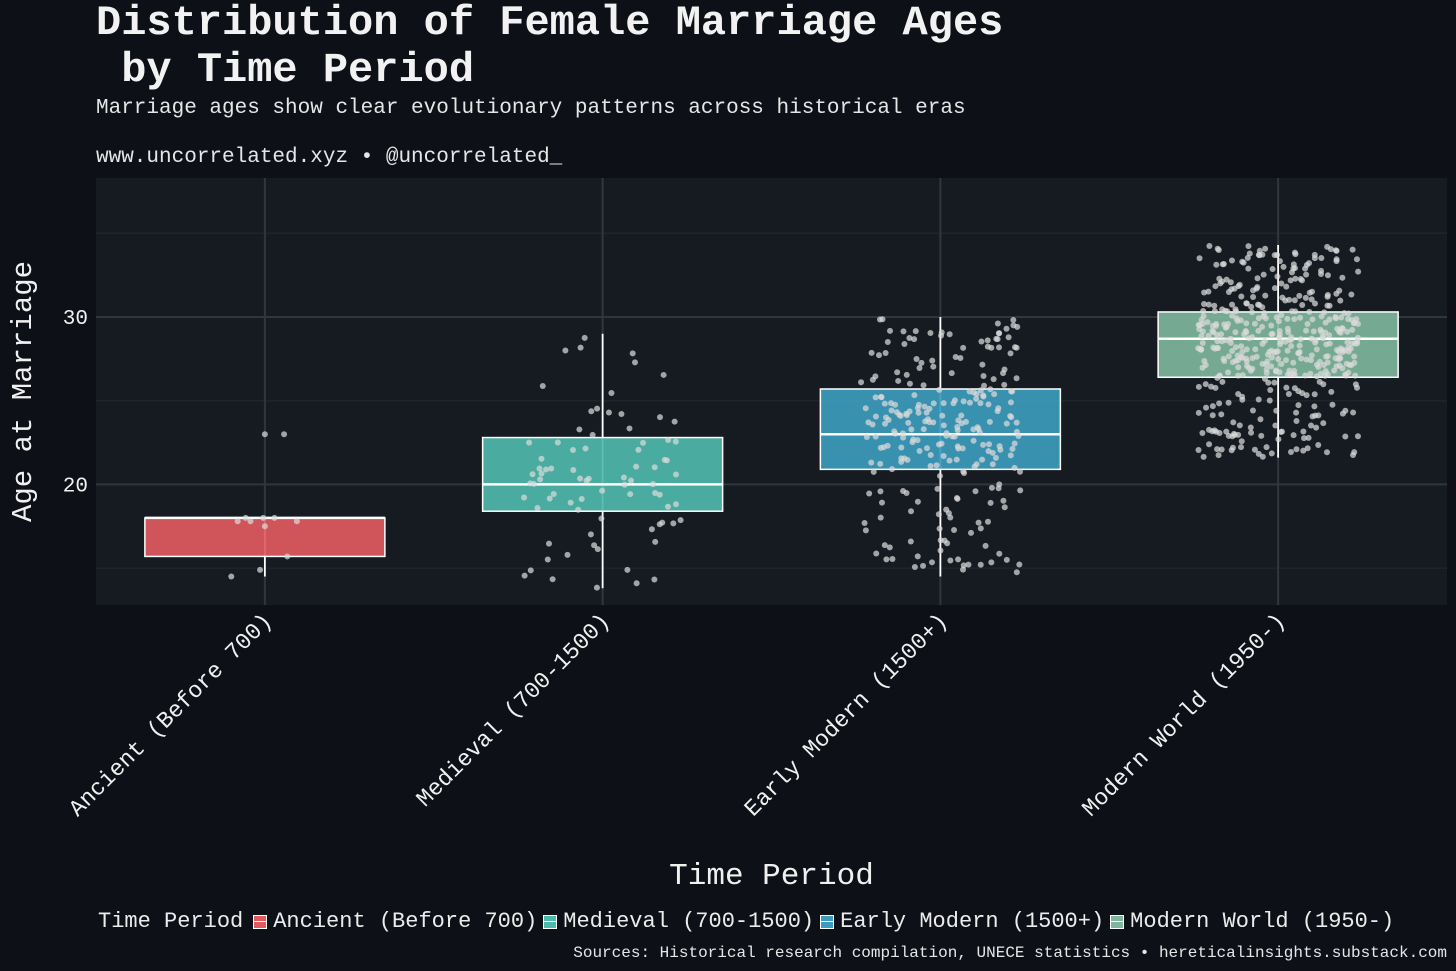 The height and width of the screenshot is (971, 1456). What do you see at coordinates (1252, 921) in the screenshot?
I see `legend-item-modern-world: Modern World (1950-)` at bounding box center [1252, 921].